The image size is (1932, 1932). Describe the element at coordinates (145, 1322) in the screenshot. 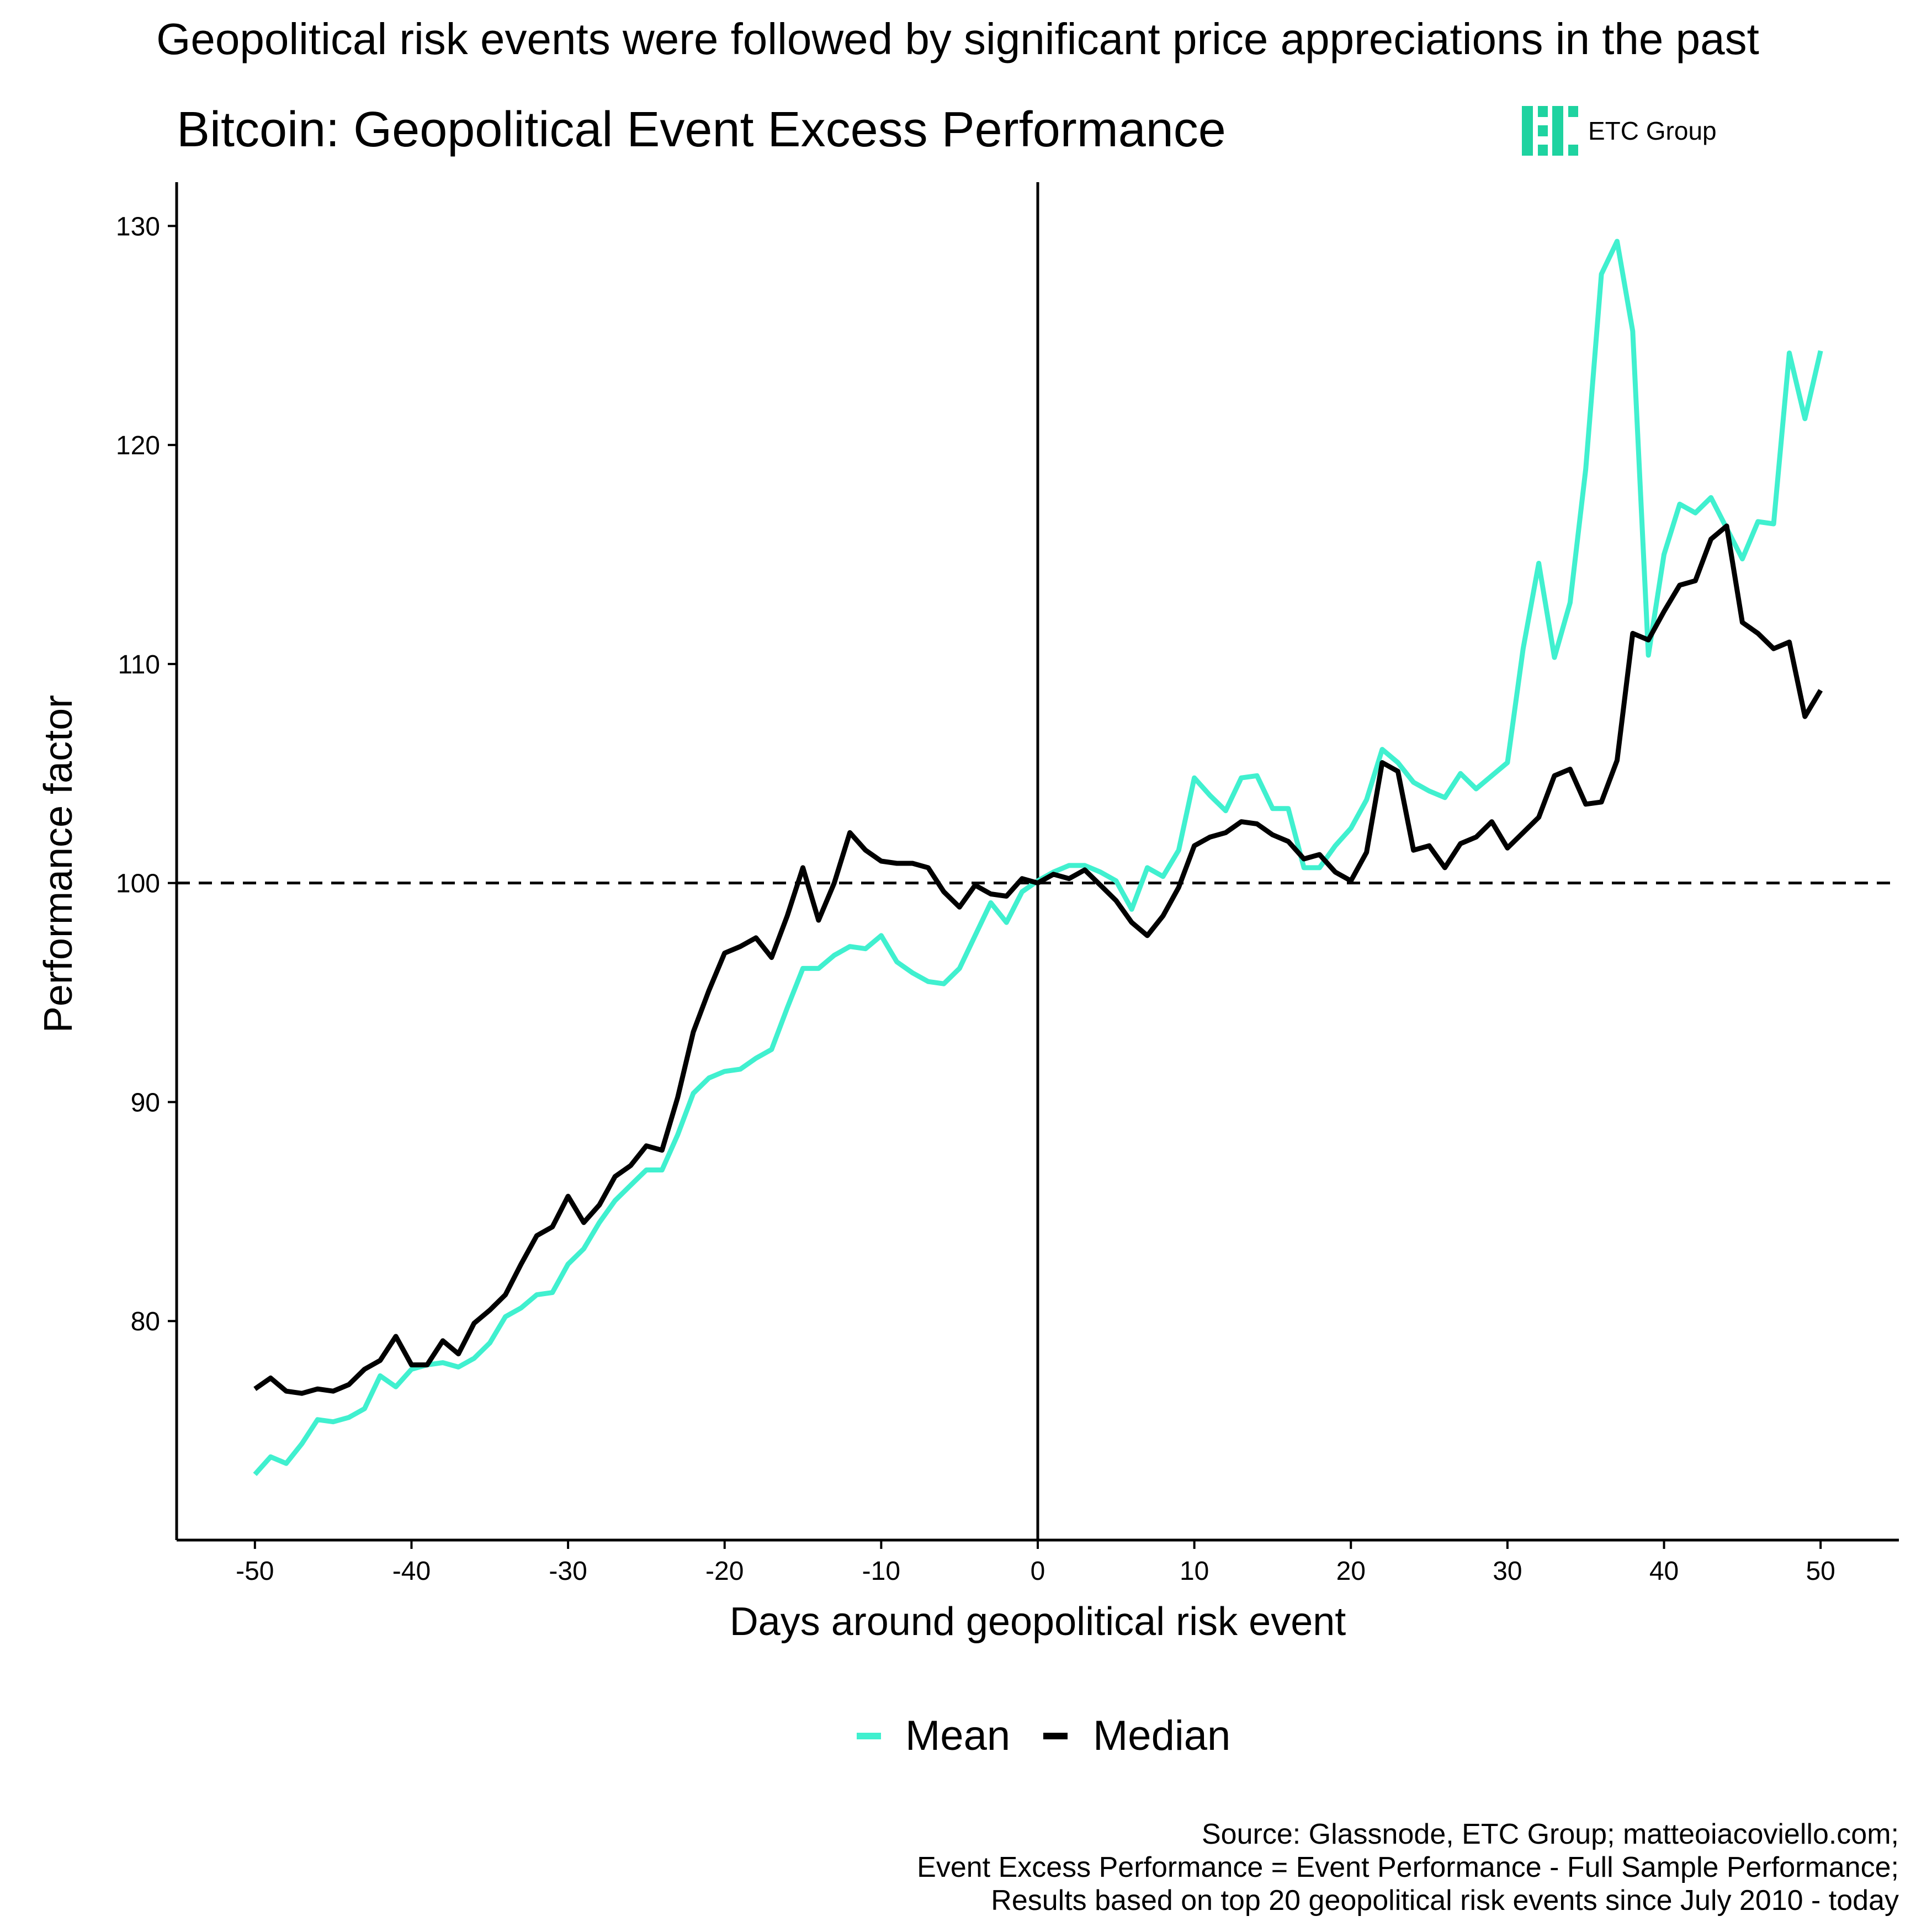

I see `y-tick-label: 80` at that location.